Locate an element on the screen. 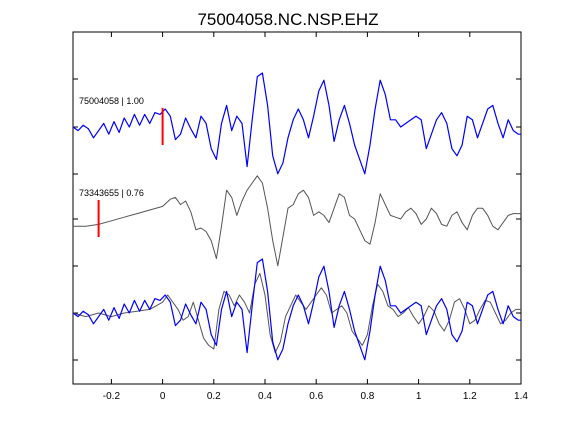  chart-title: 75004058.NC.NSP.EHZ is located at coordinates (287, 19).